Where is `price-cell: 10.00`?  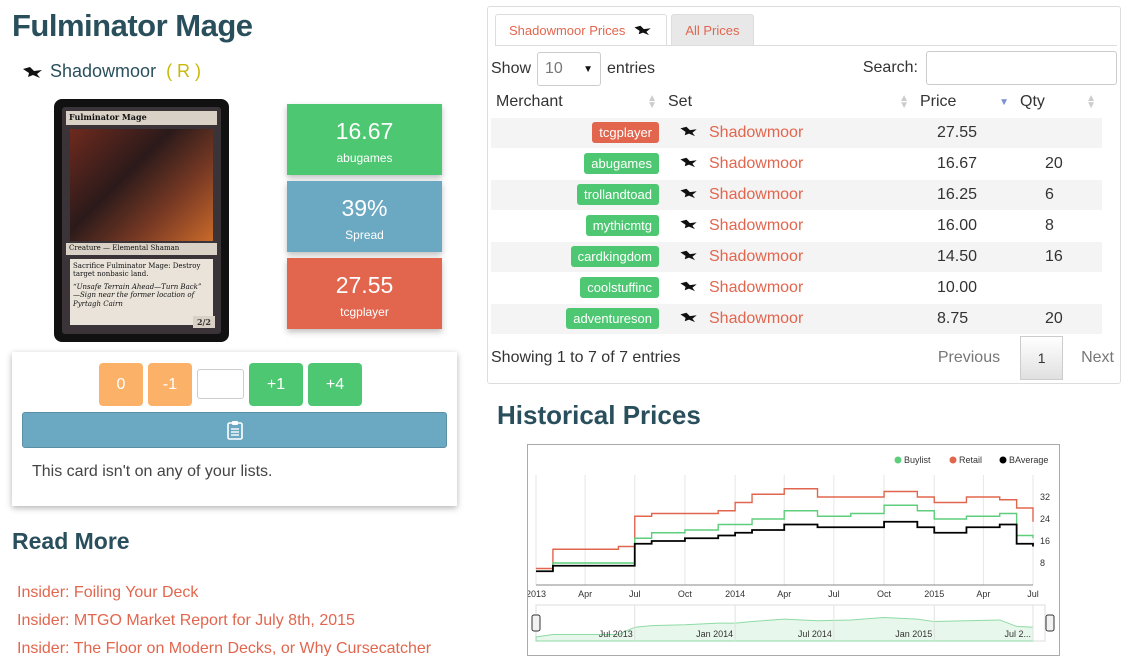
price-cell: 10.00 is located at coordinates (965, 287).